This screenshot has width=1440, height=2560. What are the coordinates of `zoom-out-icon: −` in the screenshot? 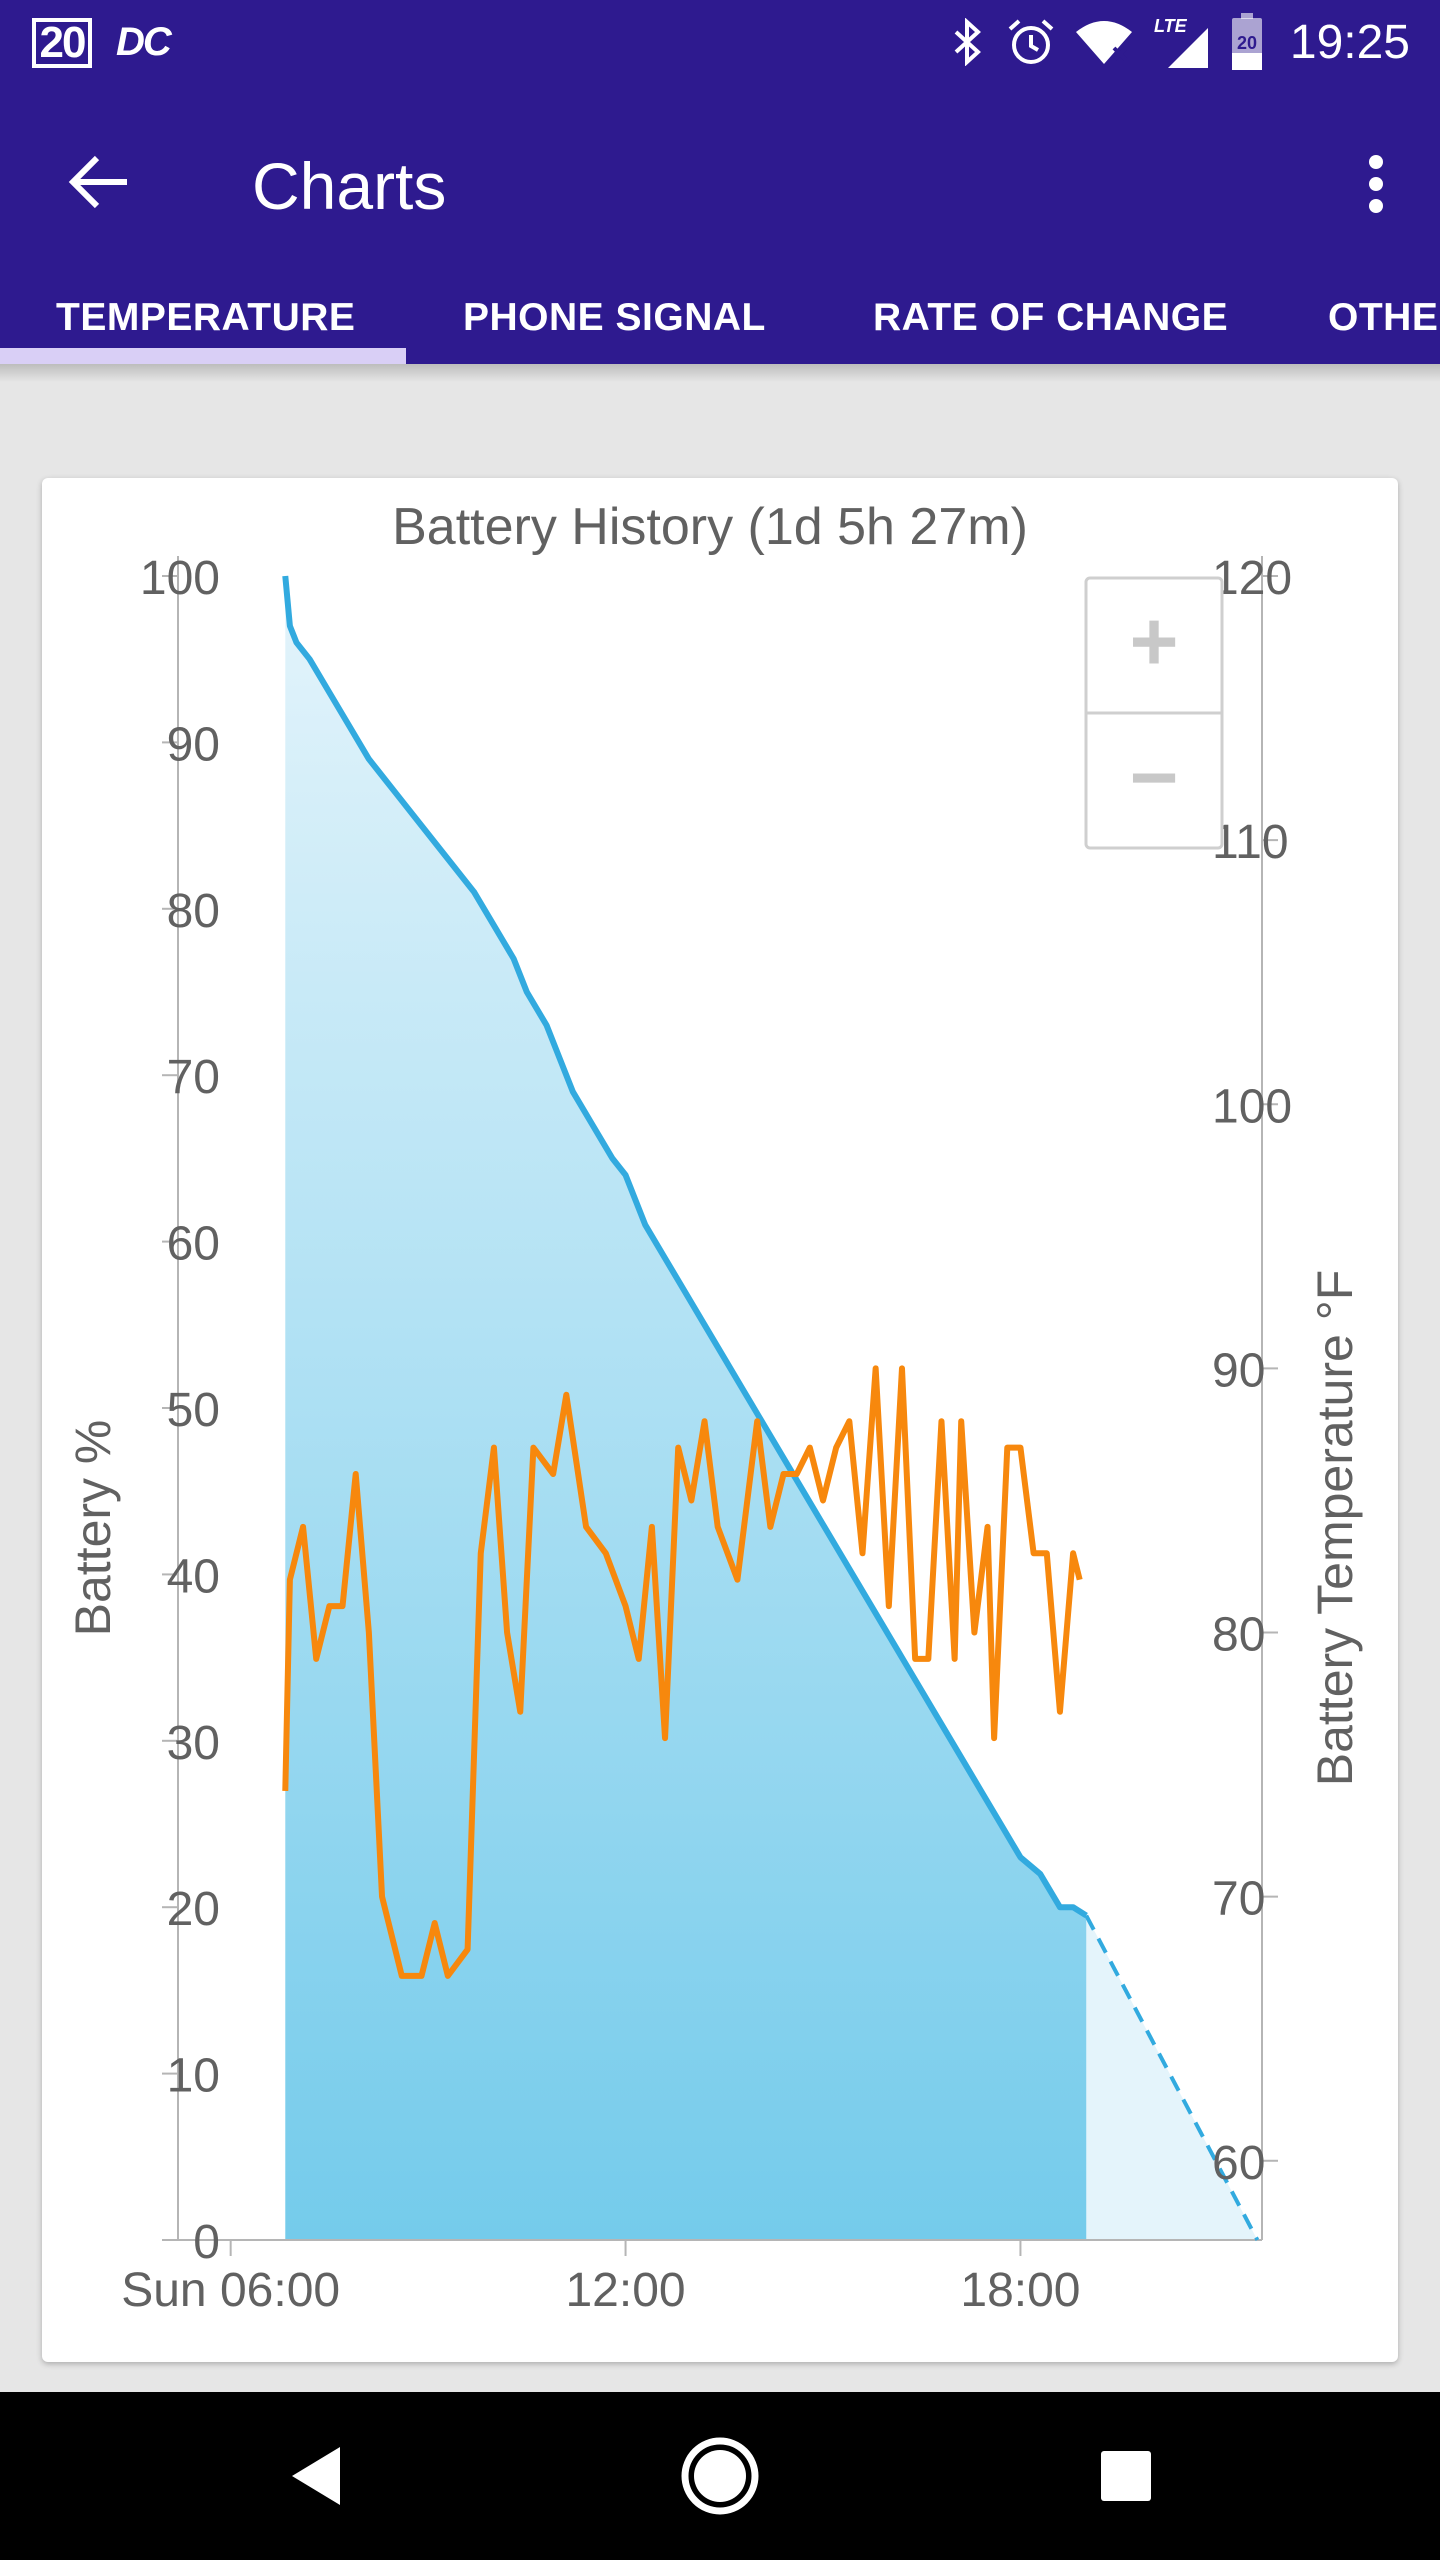 It's located at (1153, 777).